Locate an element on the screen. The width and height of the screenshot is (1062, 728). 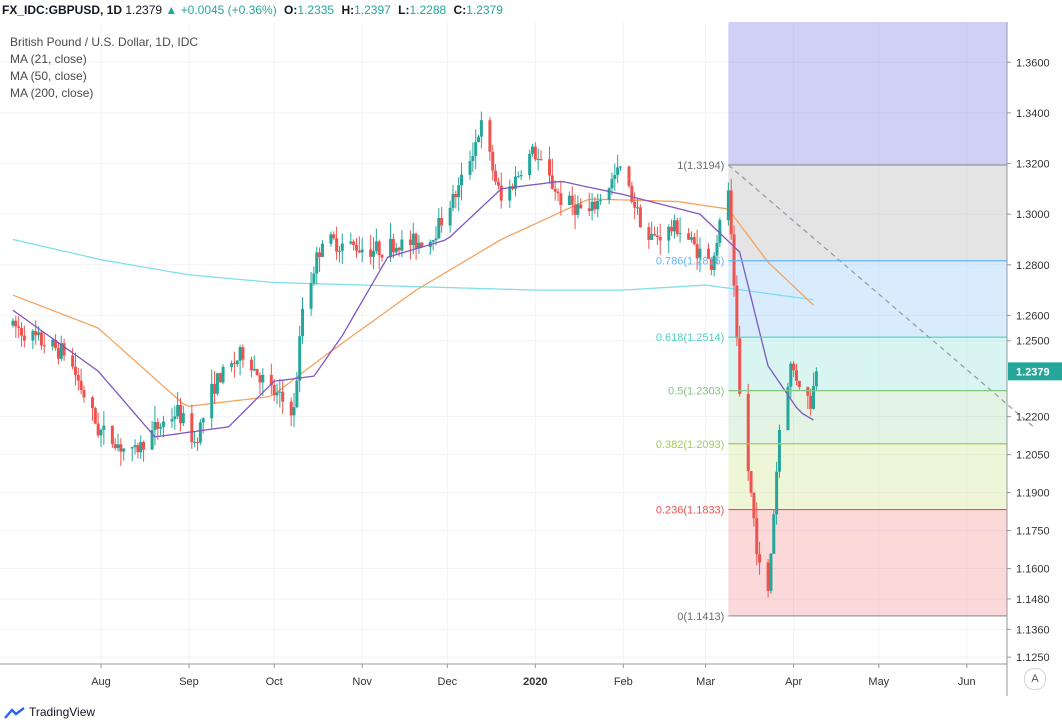
legend-ma50: MA (50, close) is located at coordinates (48, 76).